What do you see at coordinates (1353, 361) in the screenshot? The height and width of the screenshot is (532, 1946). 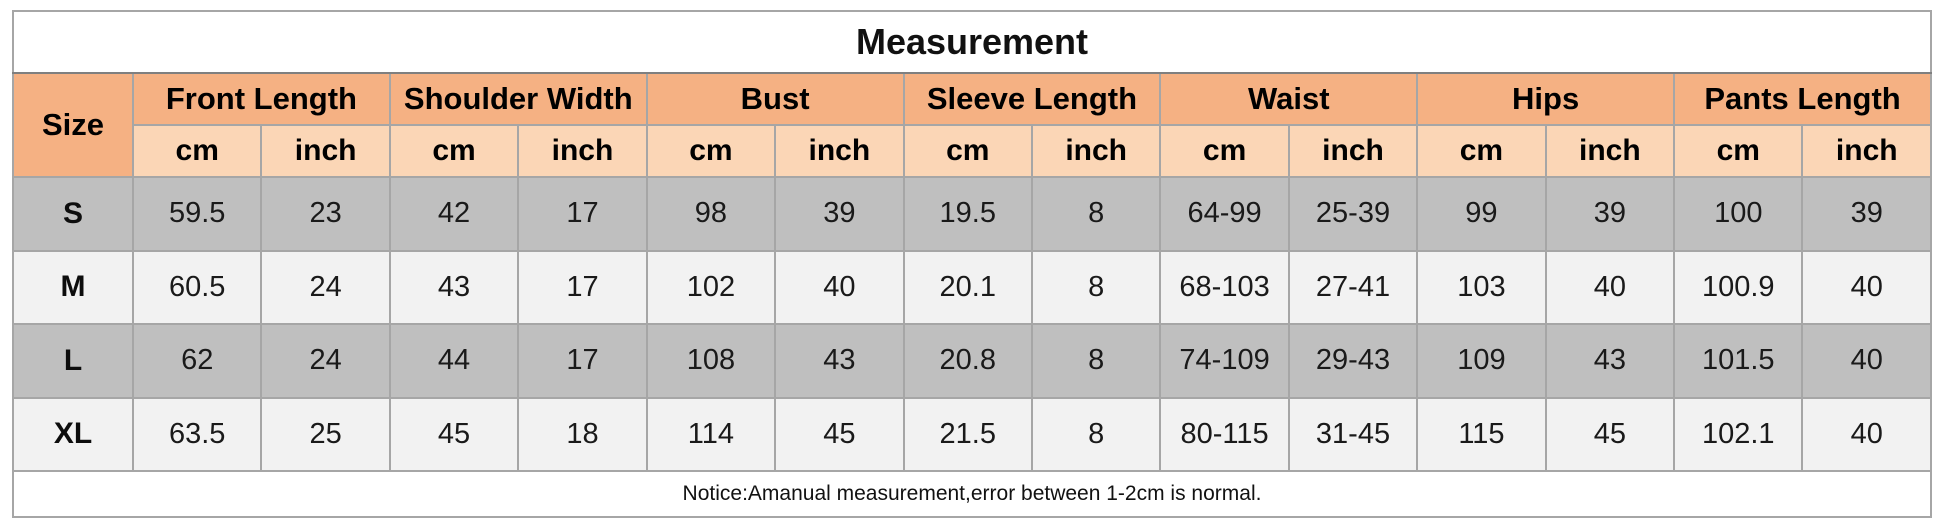 I see `measurement-cell: 29-43` at bounding box center [1353, 361].